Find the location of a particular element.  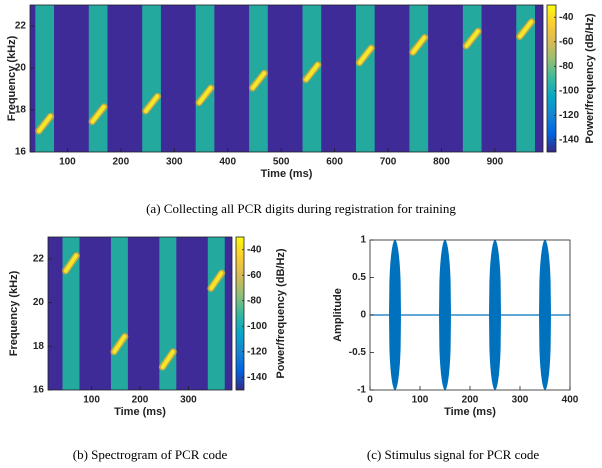

y-tick-label: 0.5 is located at coordinates (359, 277).